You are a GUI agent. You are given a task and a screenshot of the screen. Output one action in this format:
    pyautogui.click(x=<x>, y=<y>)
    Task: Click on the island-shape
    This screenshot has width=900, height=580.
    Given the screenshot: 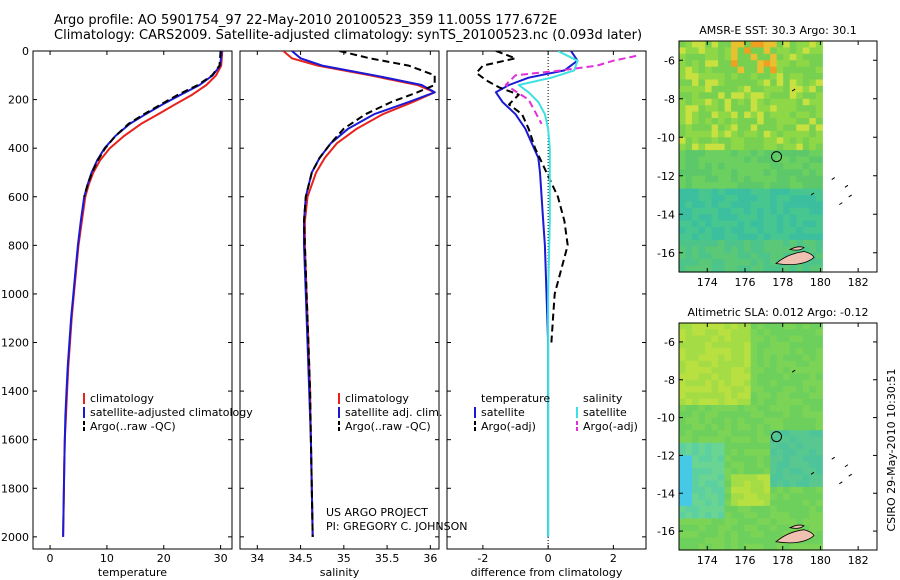 What is the action you would take?
    pyautogui.click(x=795, y=258)
    